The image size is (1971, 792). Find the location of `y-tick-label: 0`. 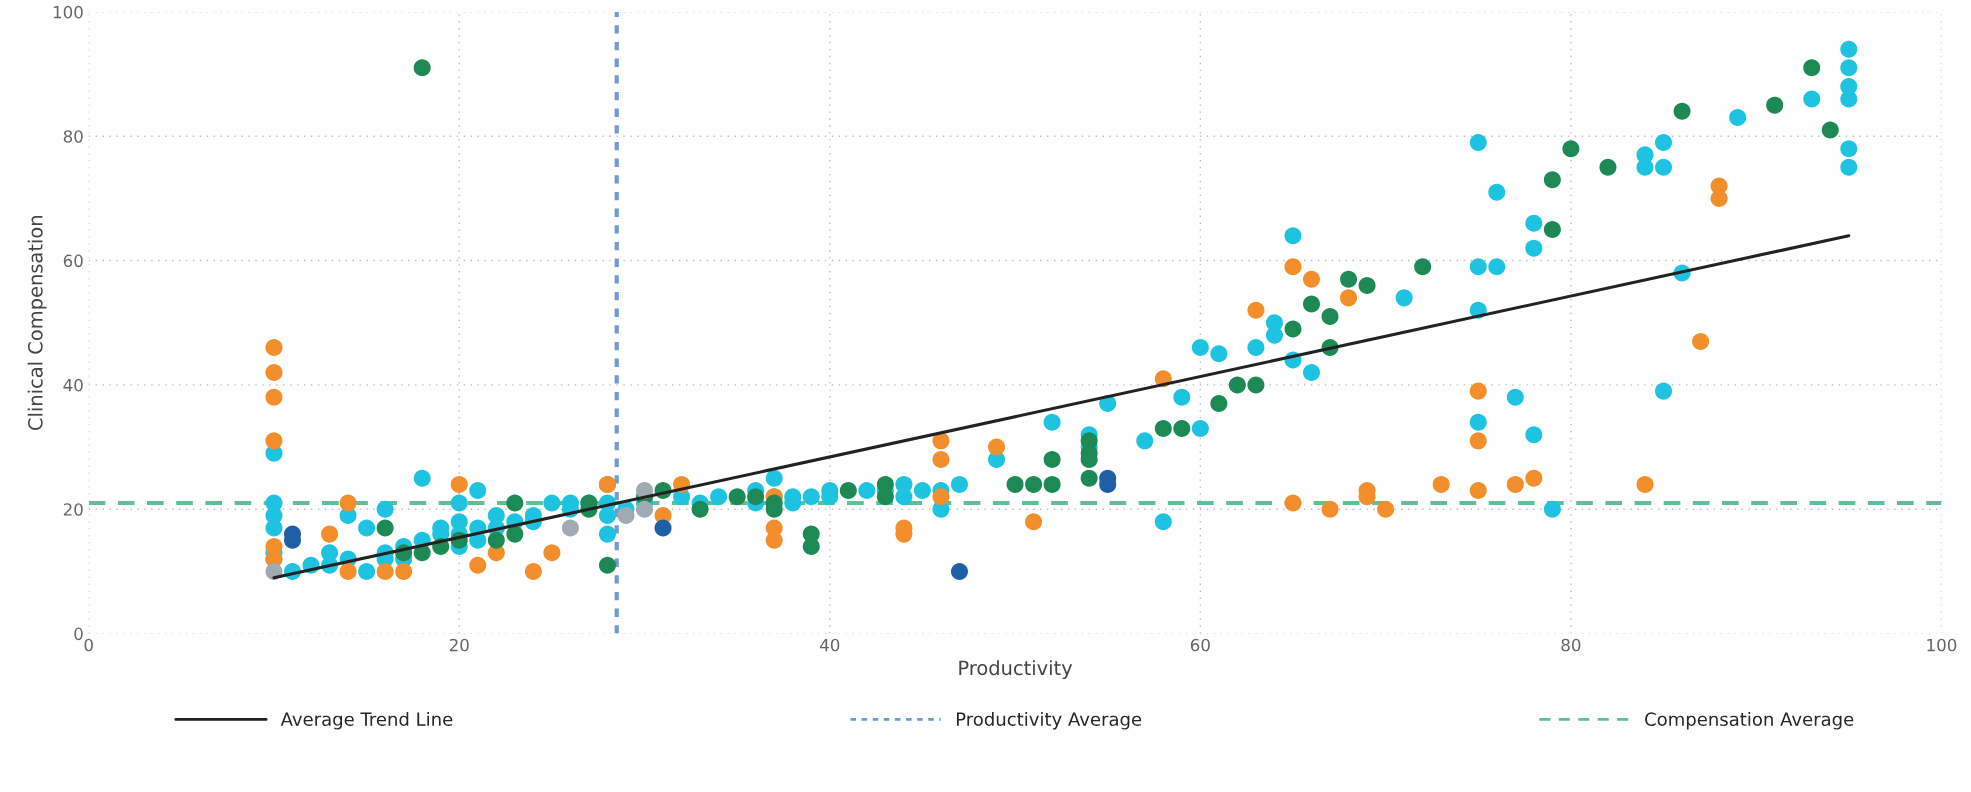

y-tick-label: 0 is located at coordinates (78, 634).